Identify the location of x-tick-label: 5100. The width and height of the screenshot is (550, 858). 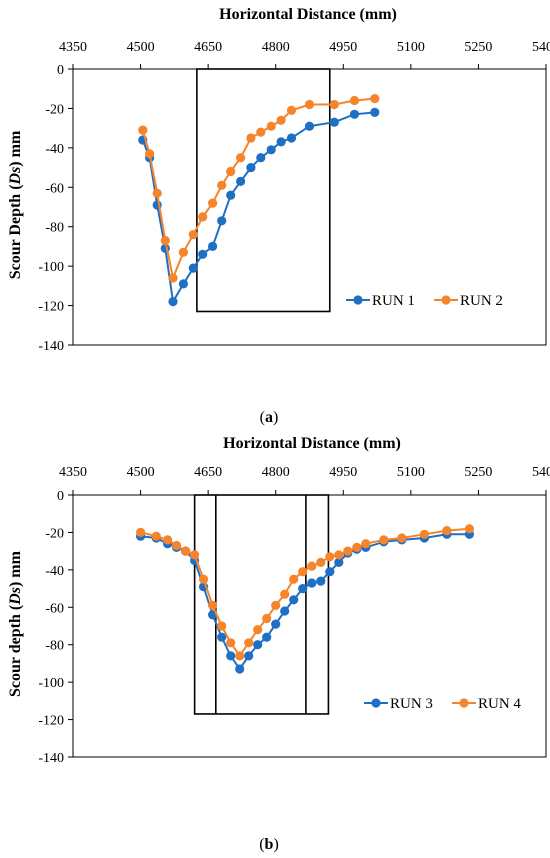
(411, 47).